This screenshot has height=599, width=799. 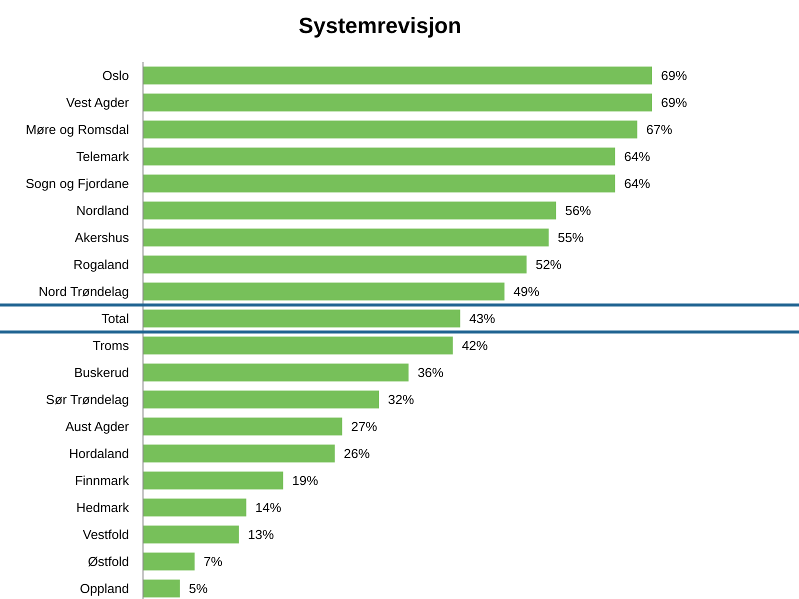 What do you see at coordinates (305, 480) in the screenshot?
I see `data-label: 19%` at bounding box center [305, 480].